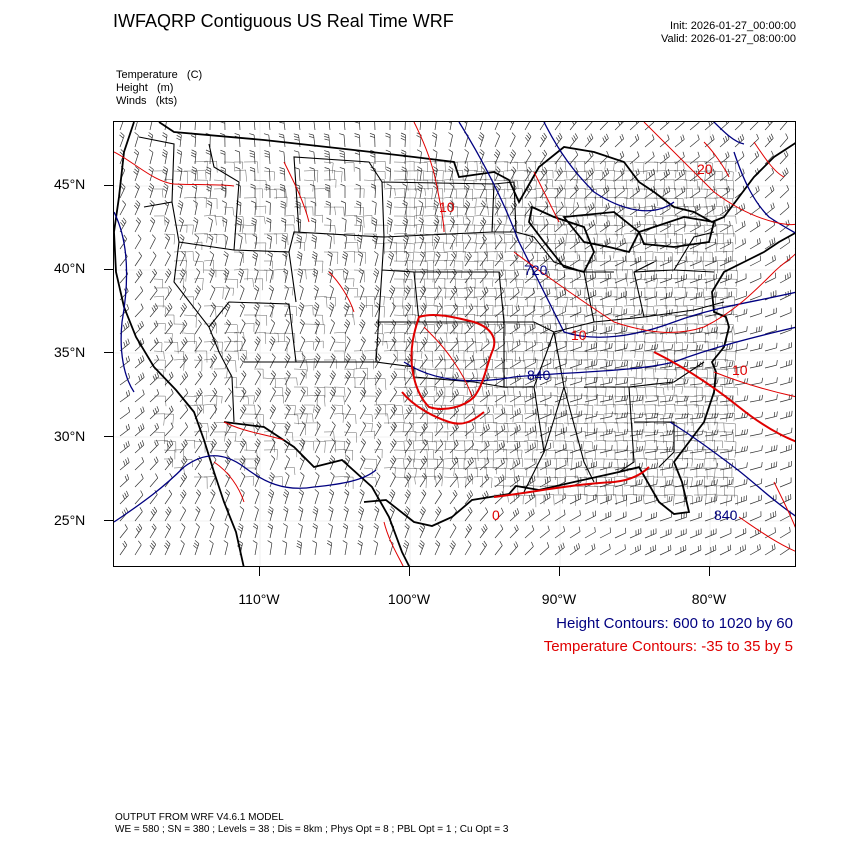  I want to click on lat-label-45: 45°N, so click(70, 184).